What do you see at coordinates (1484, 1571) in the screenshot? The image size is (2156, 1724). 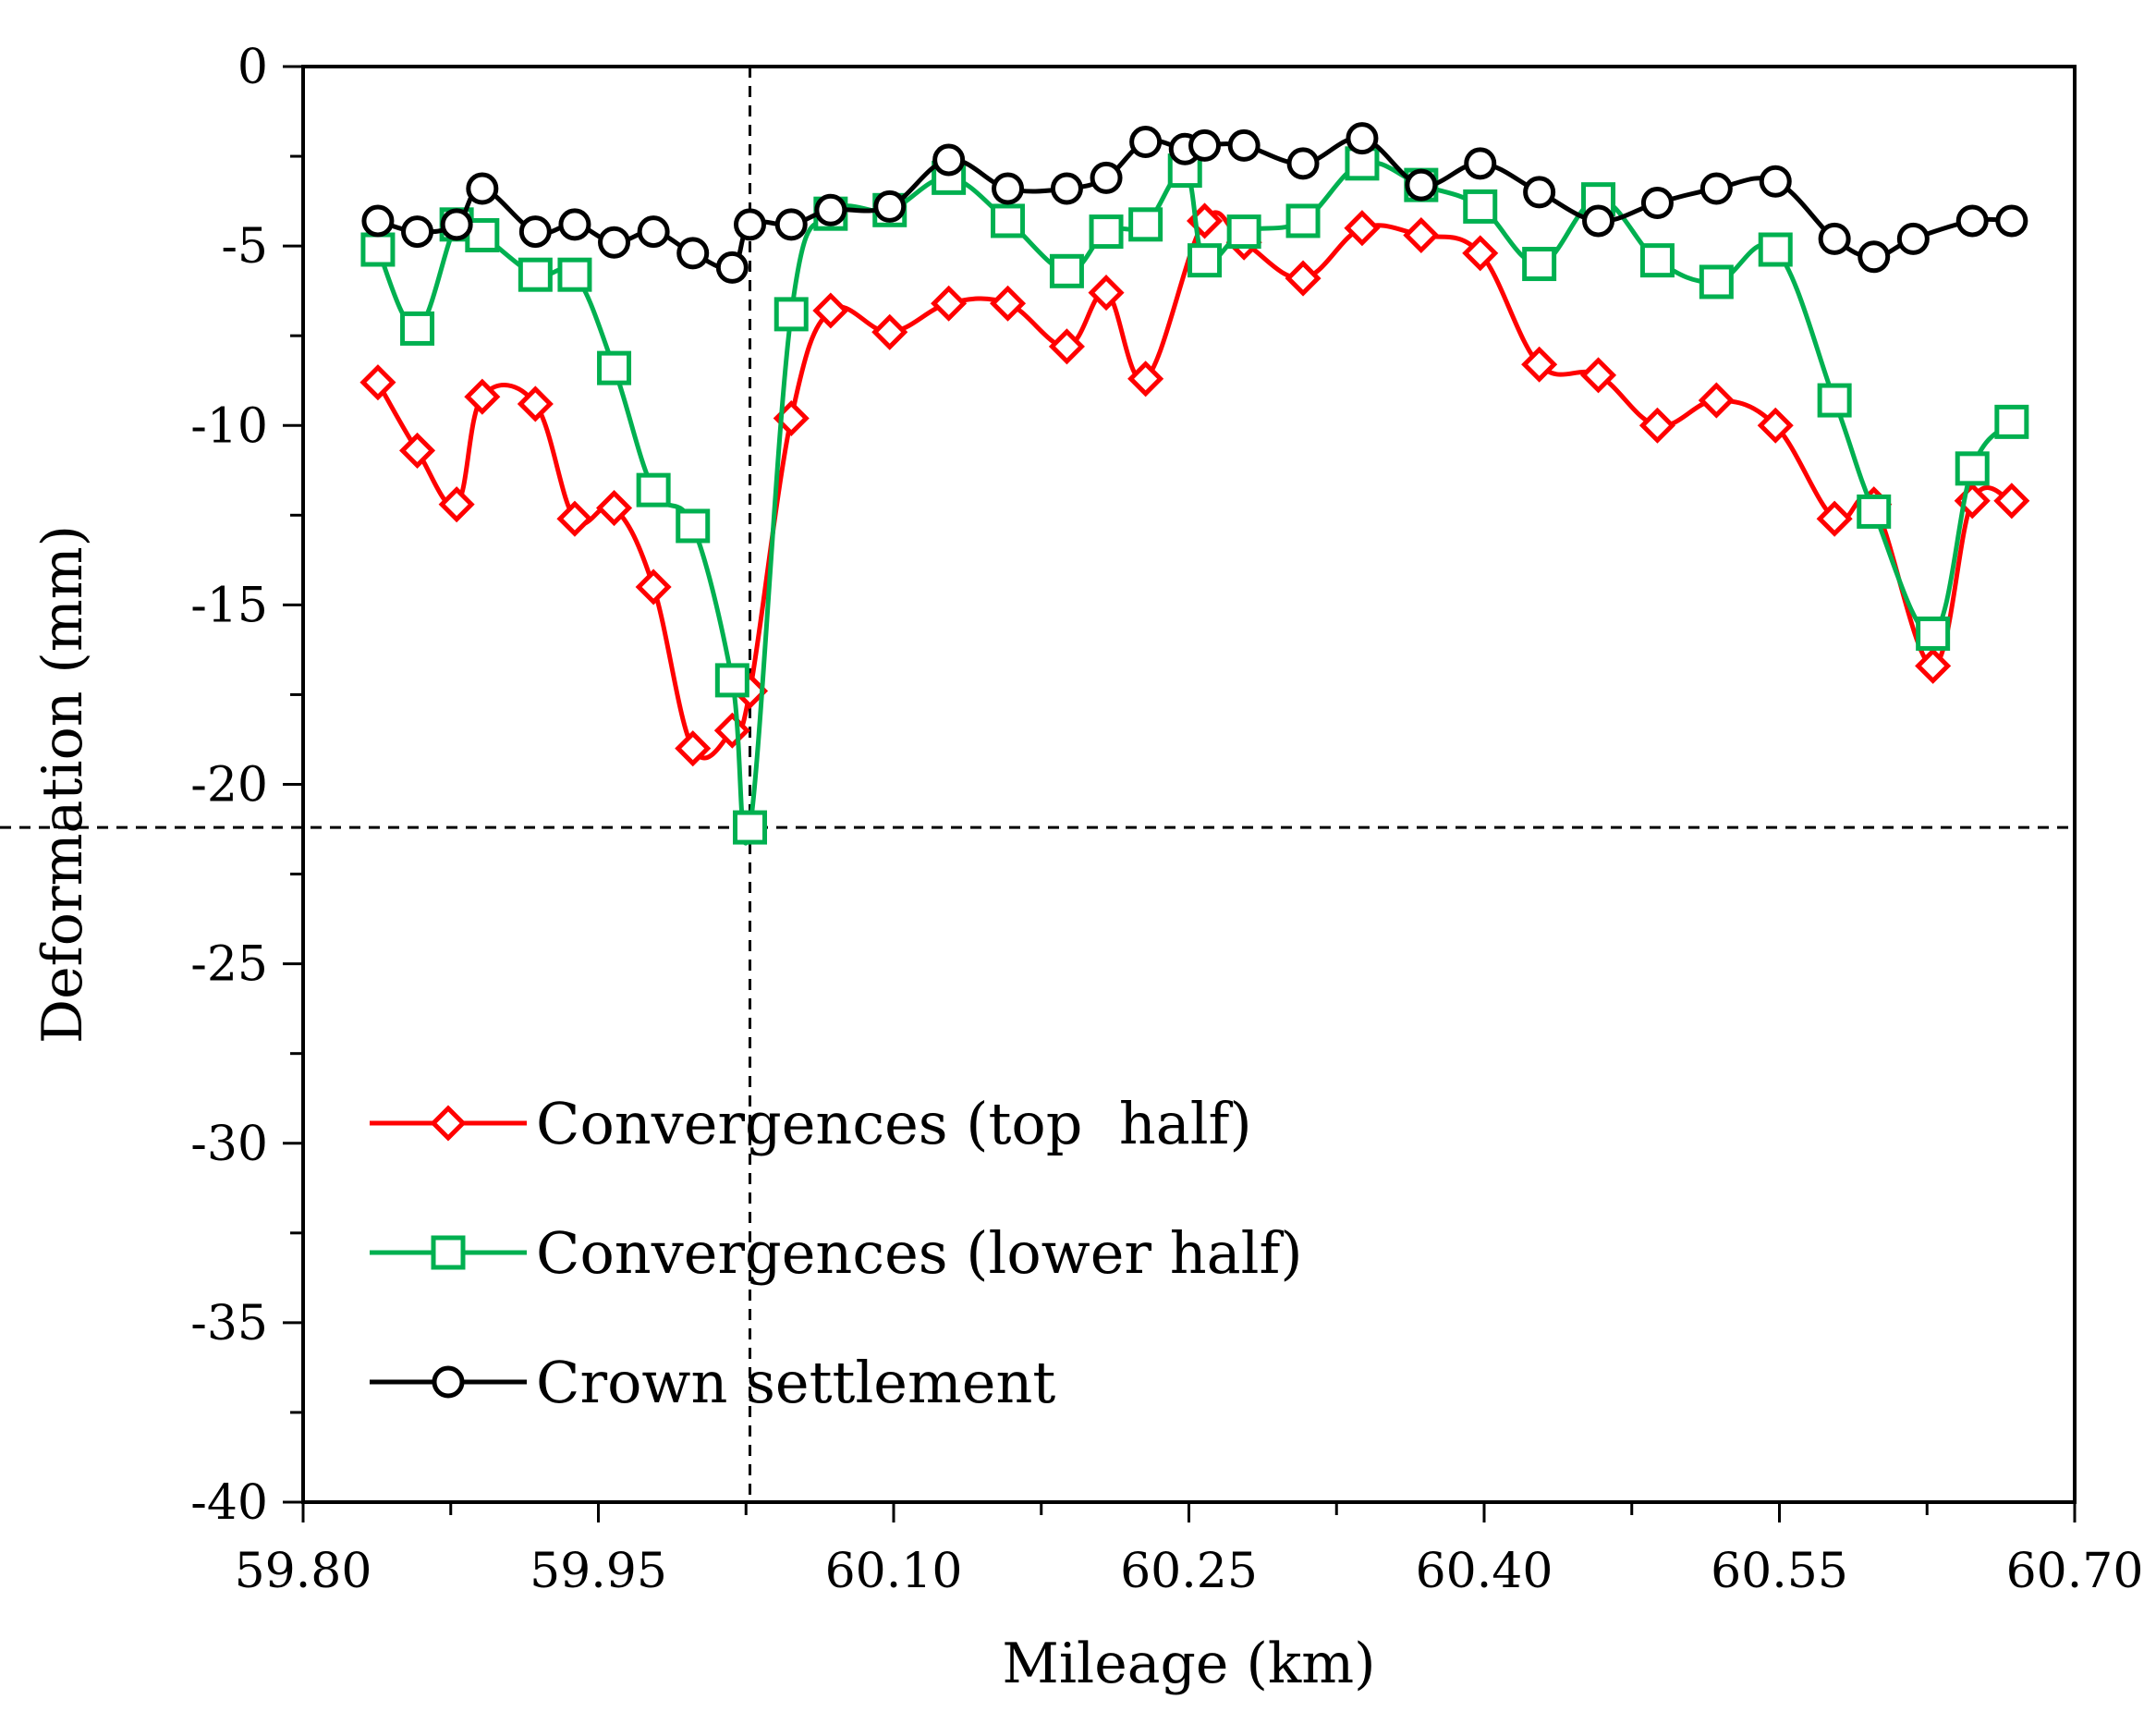 I see `x-tick-label: 60.40` at bounding box center [1484, 1571].